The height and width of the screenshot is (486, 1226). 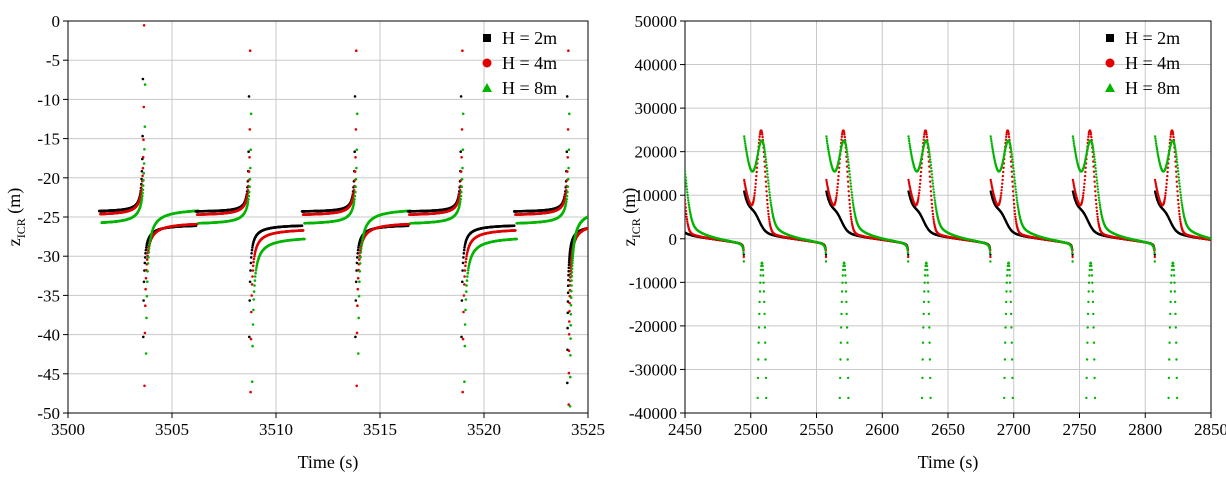 What do you see at coordinates (21, 228) in the screenshot?
I see `y-axis-label-sub: ICR` at bounding box center [21, 228].